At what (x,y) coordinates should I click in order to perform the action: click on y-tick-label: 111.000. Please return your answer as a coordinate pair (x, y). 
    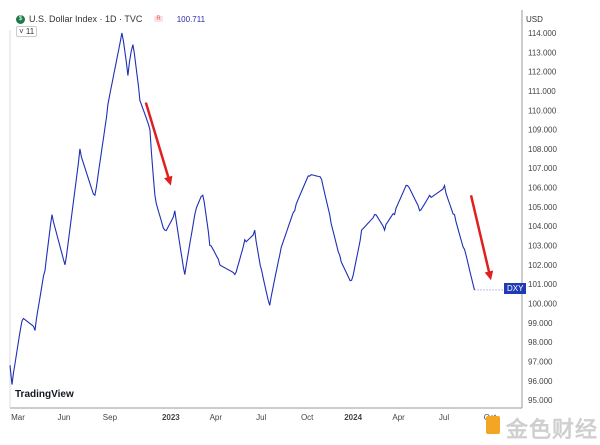
    Looking at the image, I should click on (542, 91).